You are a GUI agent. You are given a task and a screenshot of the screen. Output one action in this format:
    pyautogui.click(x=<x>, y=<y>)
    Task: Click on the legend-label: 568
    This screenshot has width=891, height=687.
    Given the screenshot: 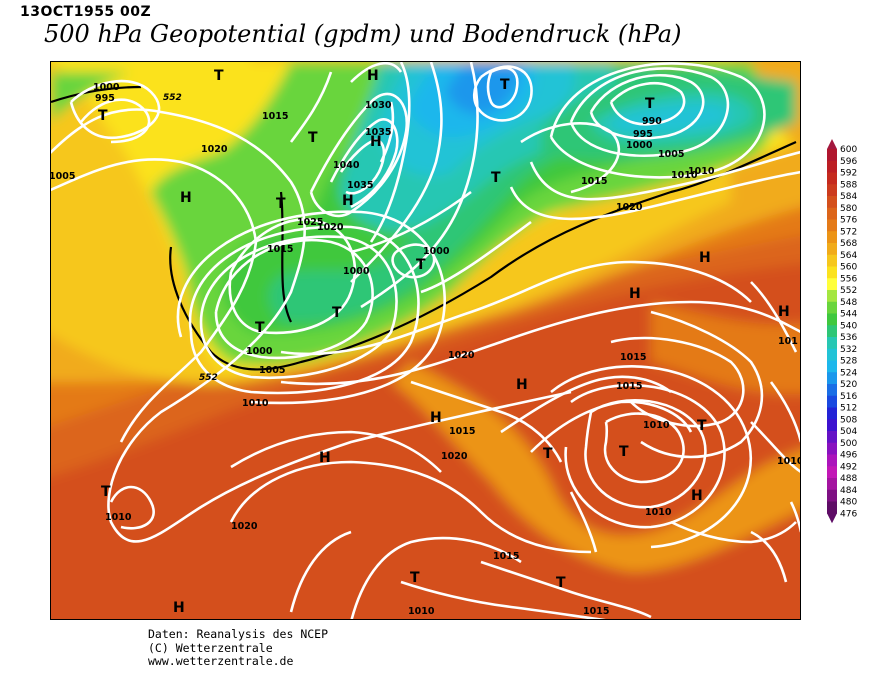 What is the action you would take?
    pyautogui.click(x=848, y=244)
    